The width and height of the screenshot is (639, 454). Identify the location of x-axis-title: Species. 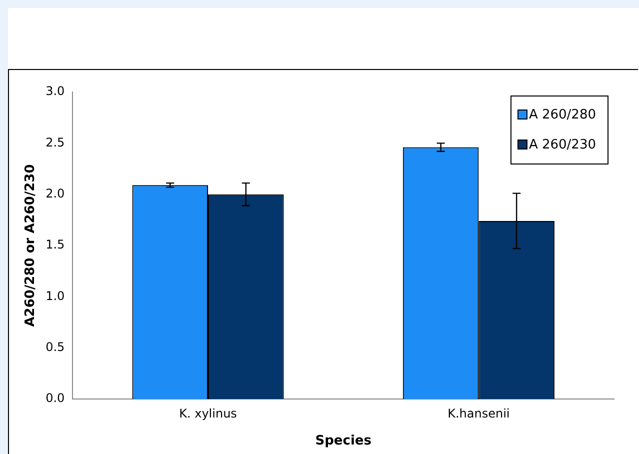
(343, 441).